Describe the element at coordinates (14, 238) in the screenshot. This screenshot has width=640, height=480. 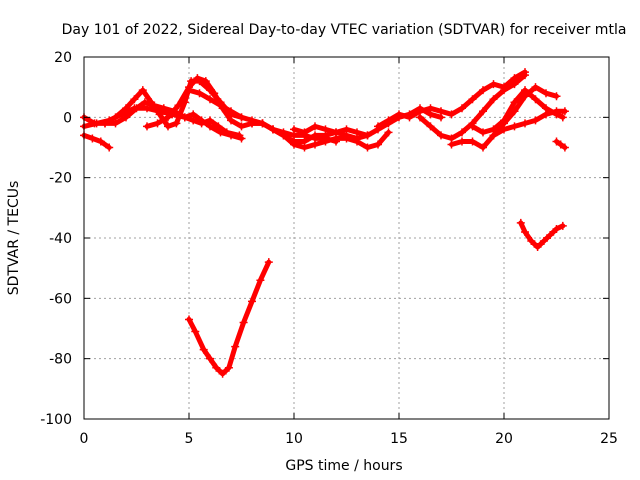
I see `y-axis-label: SDTVAR / TECUs` at that location.